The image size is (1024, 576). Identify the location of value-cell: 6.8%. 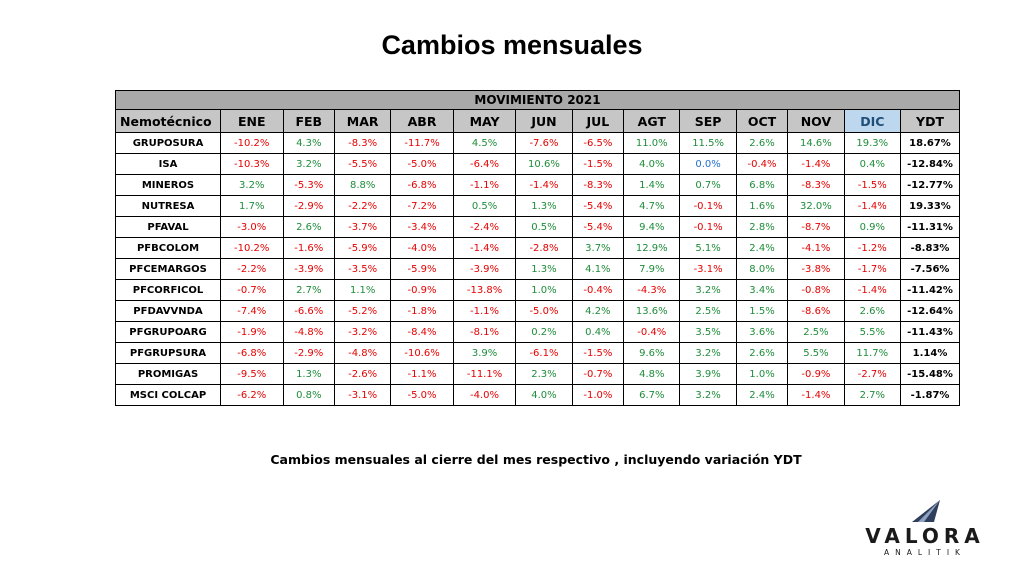
(762, 185).